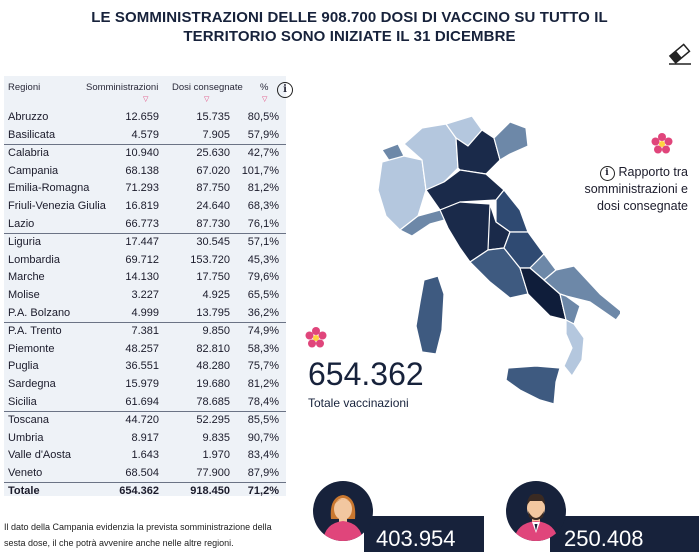  I want to click on region-name: Liguria, so click(25, 242).